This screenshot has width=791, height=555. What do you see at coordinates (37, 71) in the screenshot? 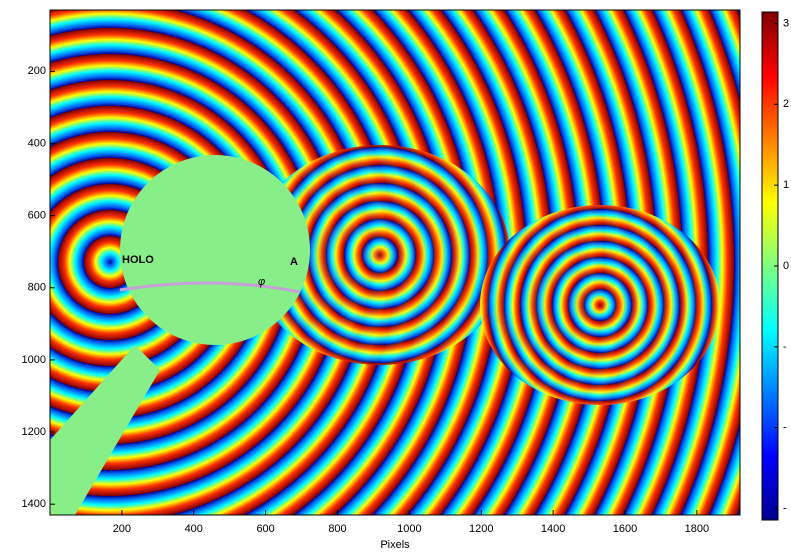
I see `y-tick-label: 200` at bounding box center [37, 71].